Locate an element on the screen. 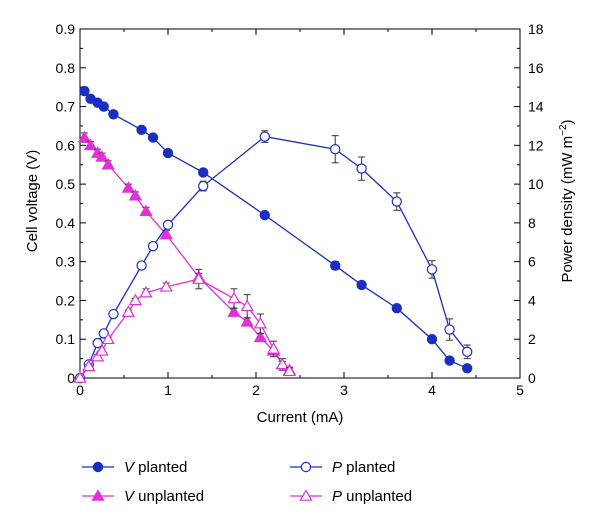 This screenshot has height=528, width=600. y-right-tick-label: 18 is located at coordinates (536, 29).